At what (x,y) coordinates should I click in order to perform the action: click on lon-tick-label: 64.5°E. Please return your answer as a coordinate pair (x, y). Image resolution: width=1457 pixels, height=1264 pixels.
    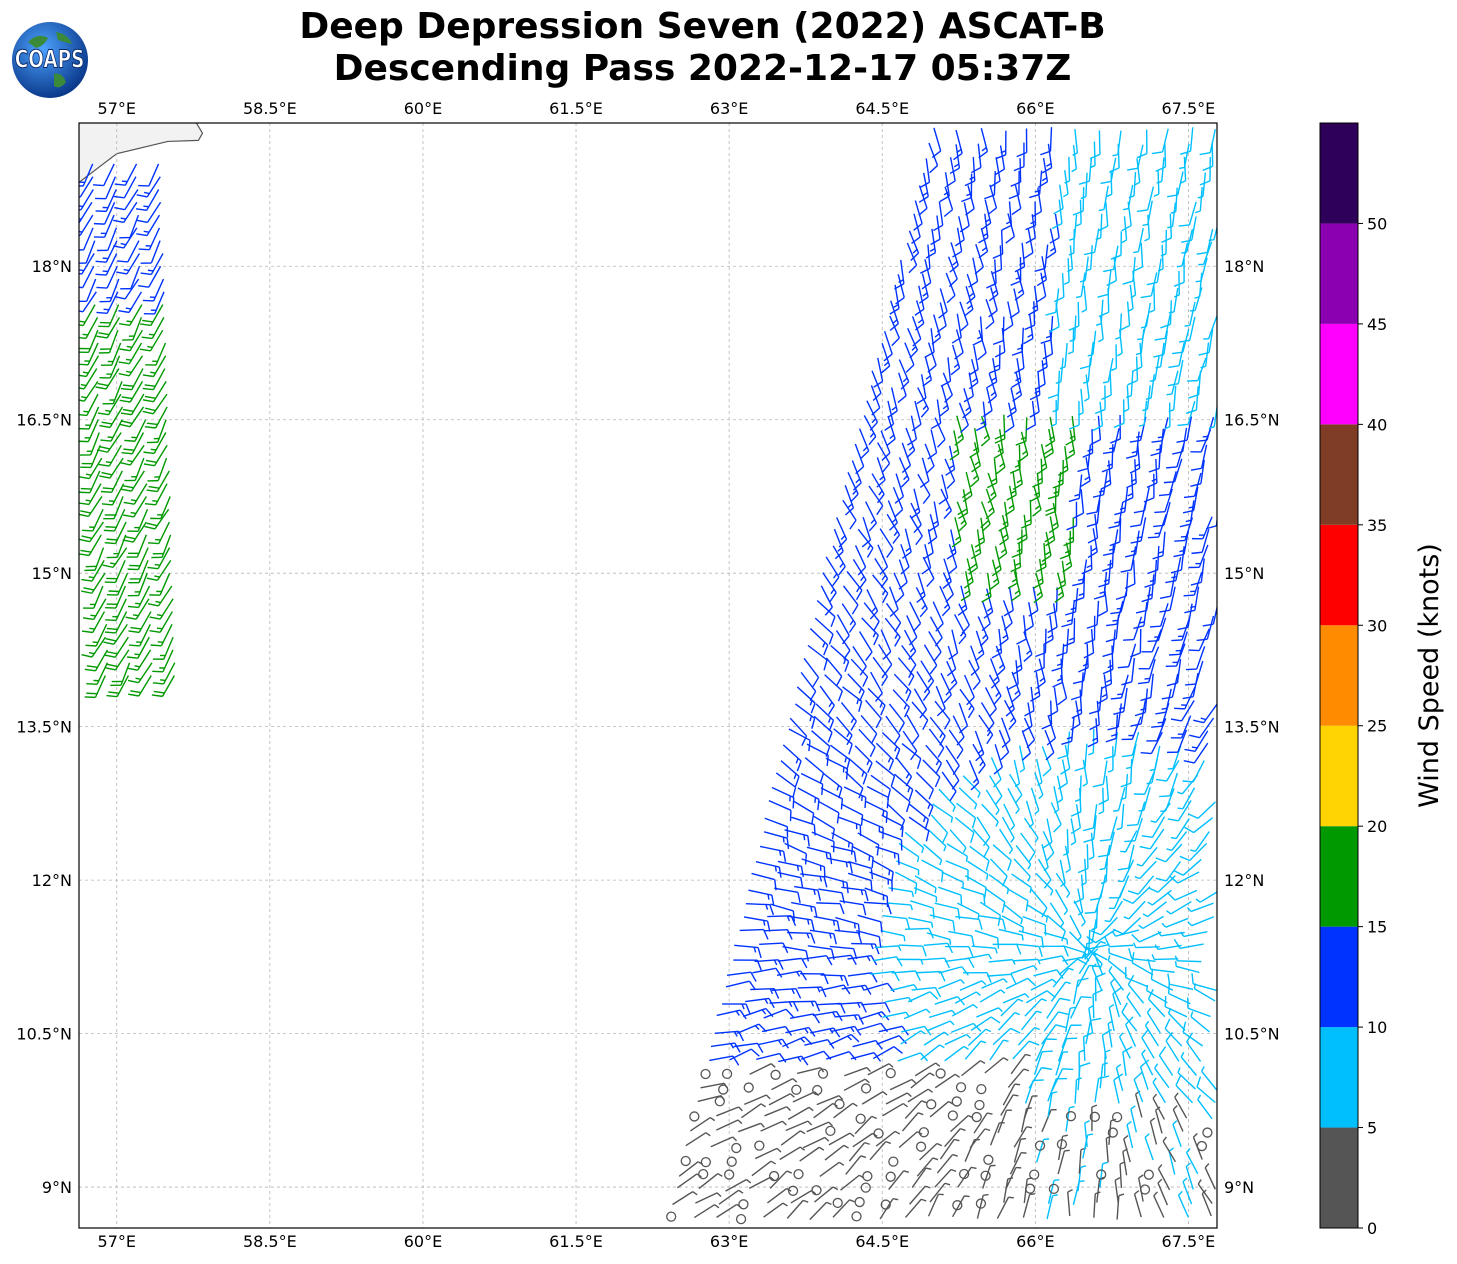
    Looking at the image, I should click on (882, 1241).